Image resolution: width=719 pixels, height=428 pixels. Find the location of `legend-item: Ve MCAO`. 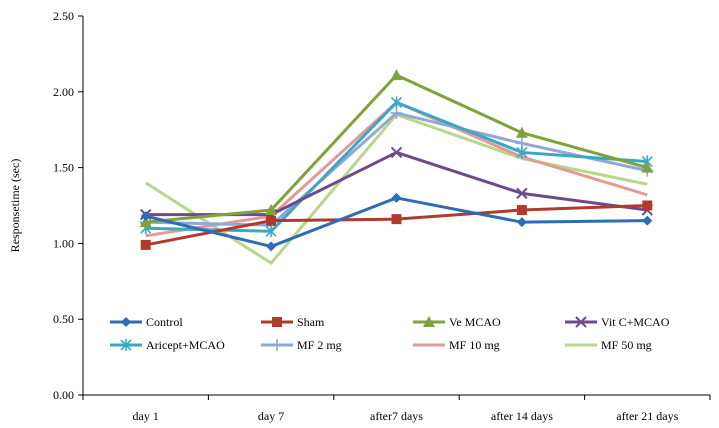

legend-item: Ve MCAO is located at coordinates (457, 322).